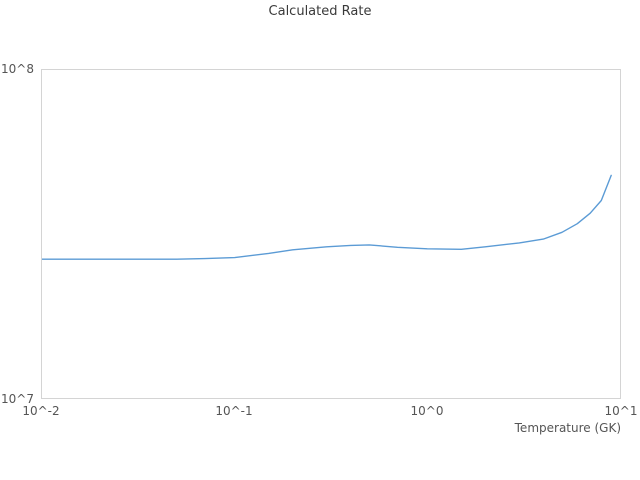 The image size is (640, 480). I want to click on chart-title: Calculated Rate, so click(320, 11).